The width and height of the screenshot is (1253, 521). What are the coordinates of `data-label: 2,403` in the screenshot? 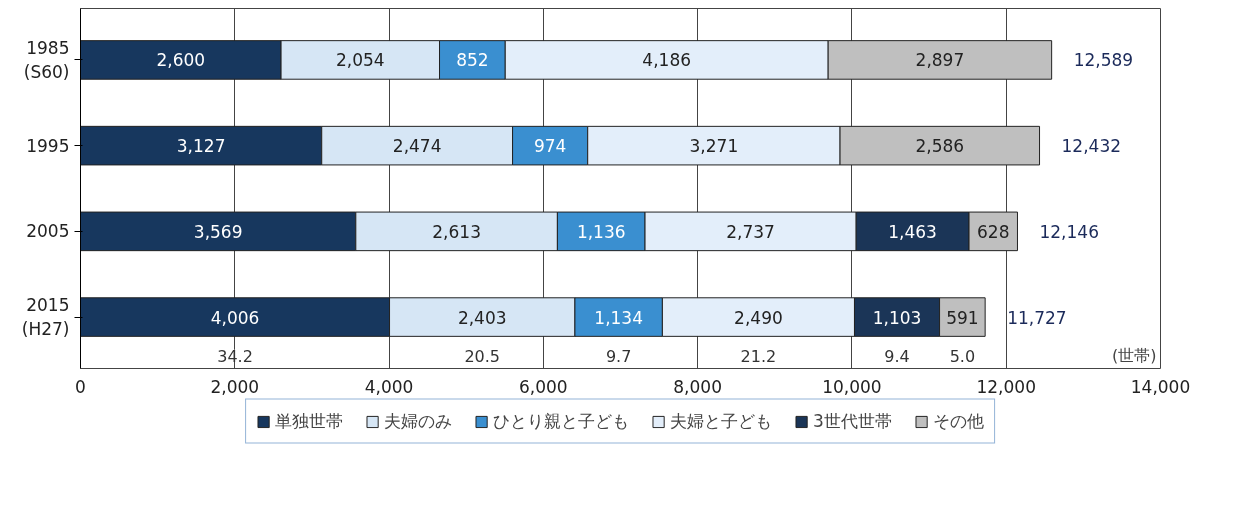 It's located at (482, 317).